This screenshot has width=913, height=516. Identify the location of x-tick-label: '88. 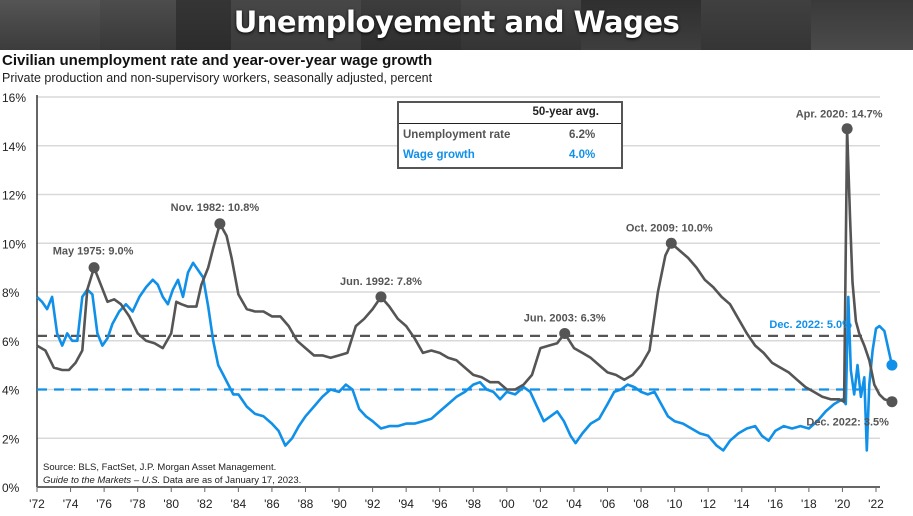
(306, 504).